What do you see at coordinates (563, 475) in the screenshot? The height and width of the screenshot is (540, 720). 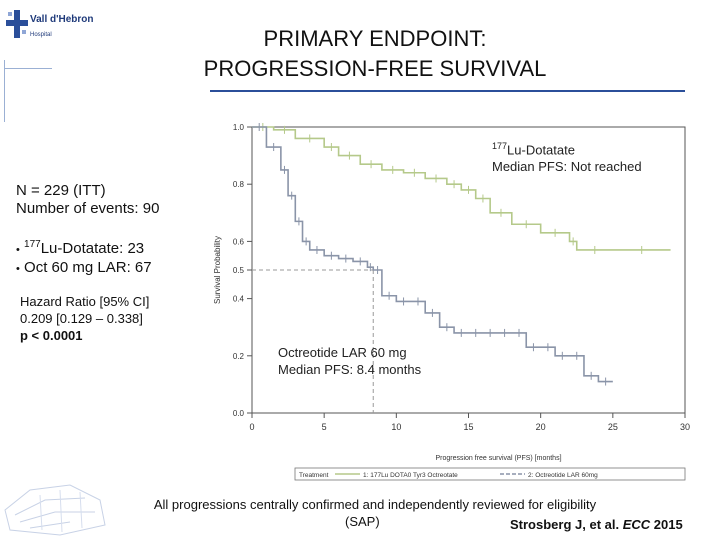 I see `legend-item-2: 2: Octreotide LAR 60mg` at bounding box center [563, 475].